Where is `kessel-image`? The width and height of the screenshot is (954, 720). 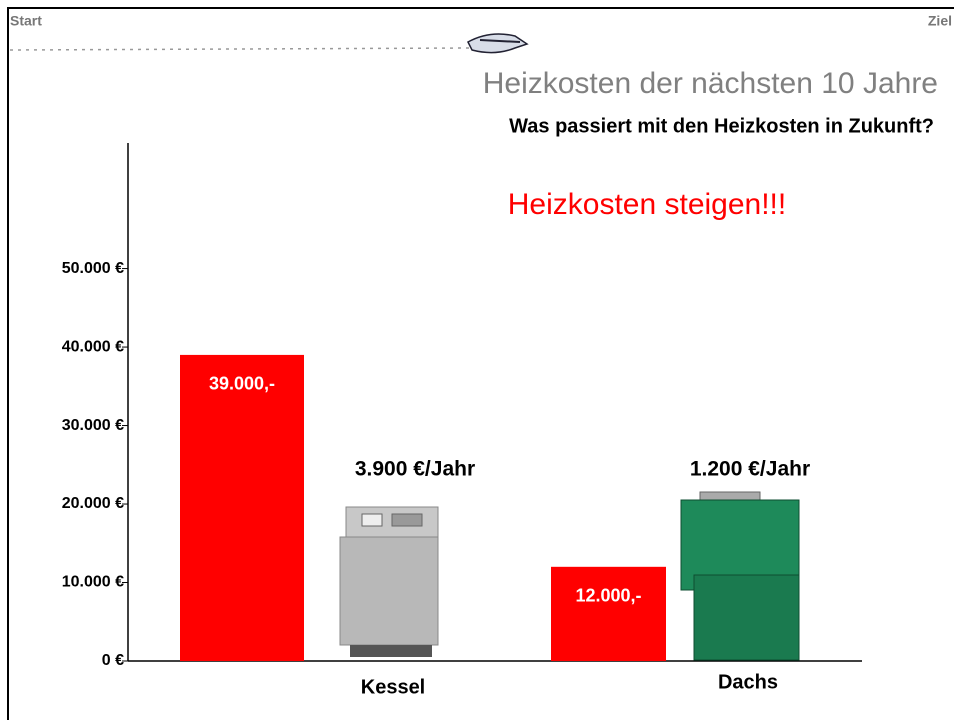
kessel-image is located at coordinates (389, 581).